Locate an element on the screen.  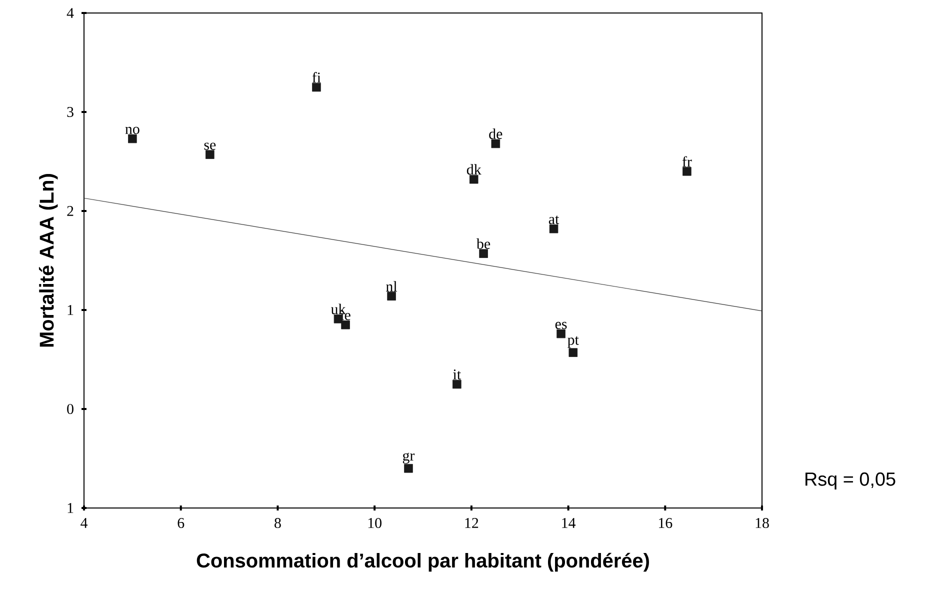
data-label: gr is located at coordinates (408, 458).